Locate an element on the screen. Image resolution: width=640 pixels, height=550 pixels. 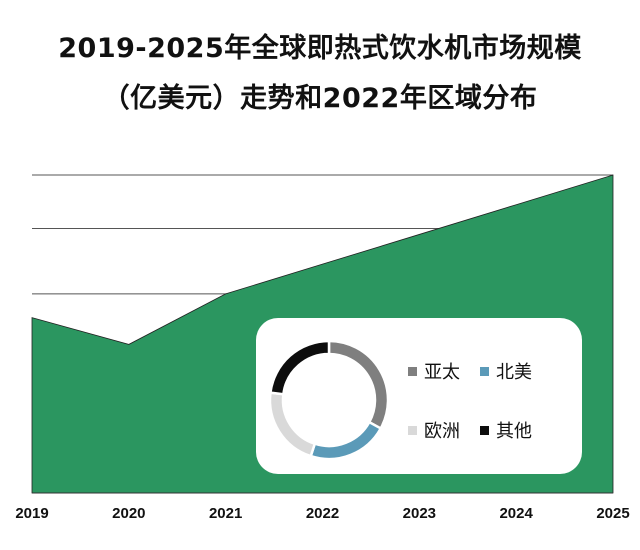
legend-label: 亚太 is located at coordinates (442, 372).